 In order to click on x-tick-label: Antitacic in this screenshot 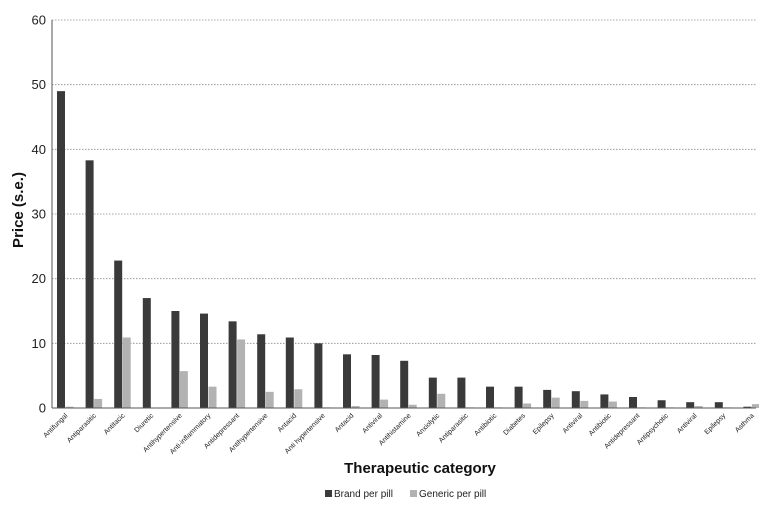, I will do `click(115, 424)`.